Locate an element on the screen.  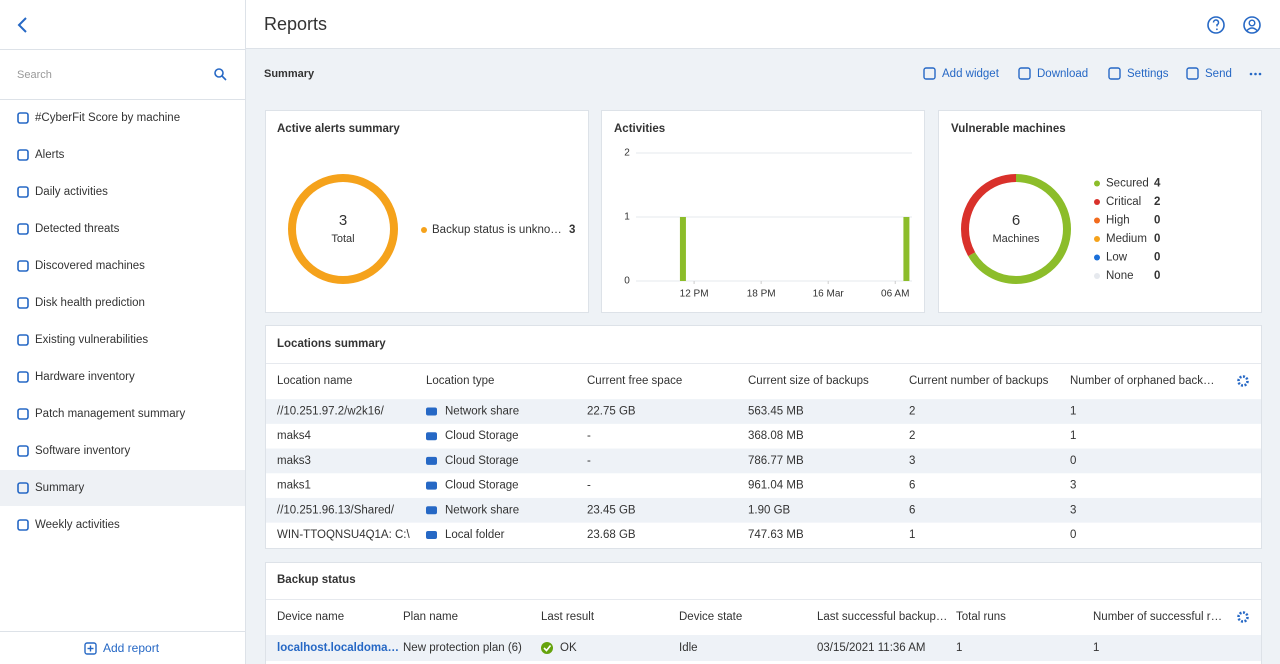
sidebar-item: Disk health prediction is located at coordinates (90, 303).